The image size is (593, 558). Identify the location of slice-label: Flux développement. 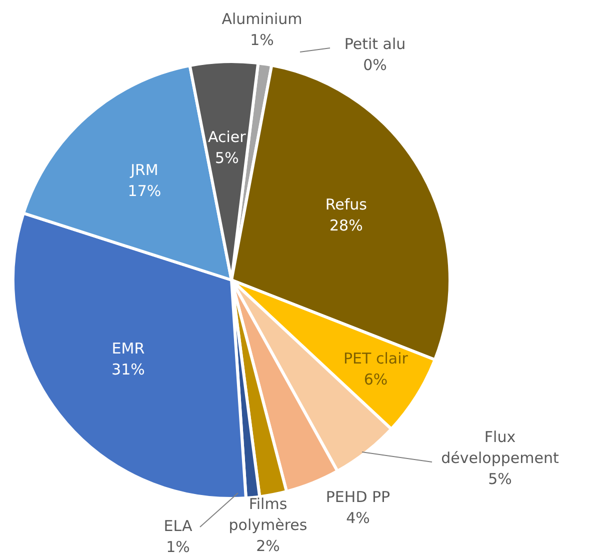
(500, 447).